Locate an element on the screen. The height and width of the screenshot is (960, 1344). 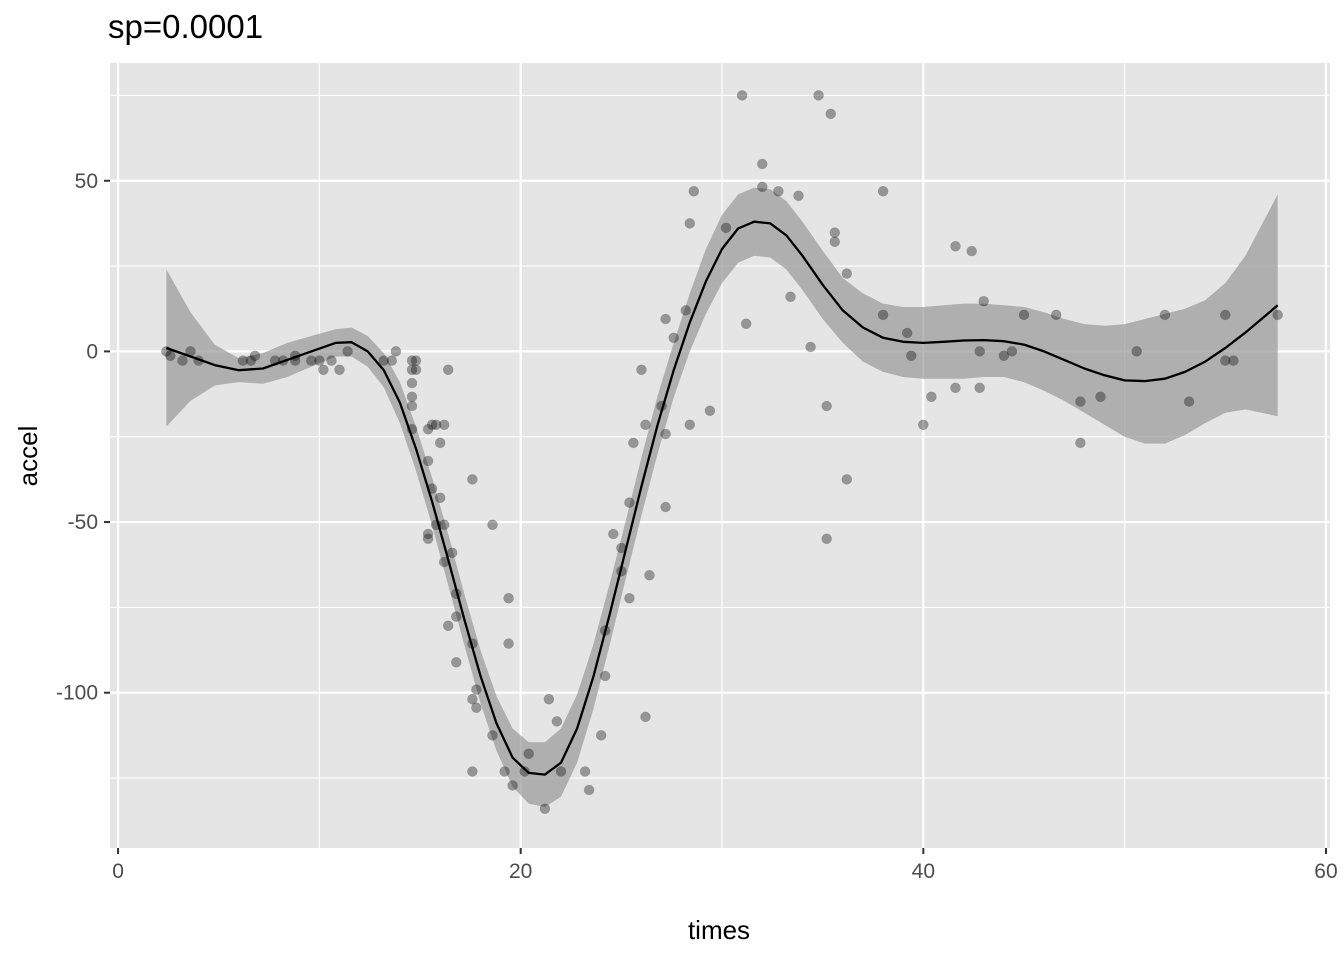
y-tick-label: -50 is located at coordinates (83, 522).